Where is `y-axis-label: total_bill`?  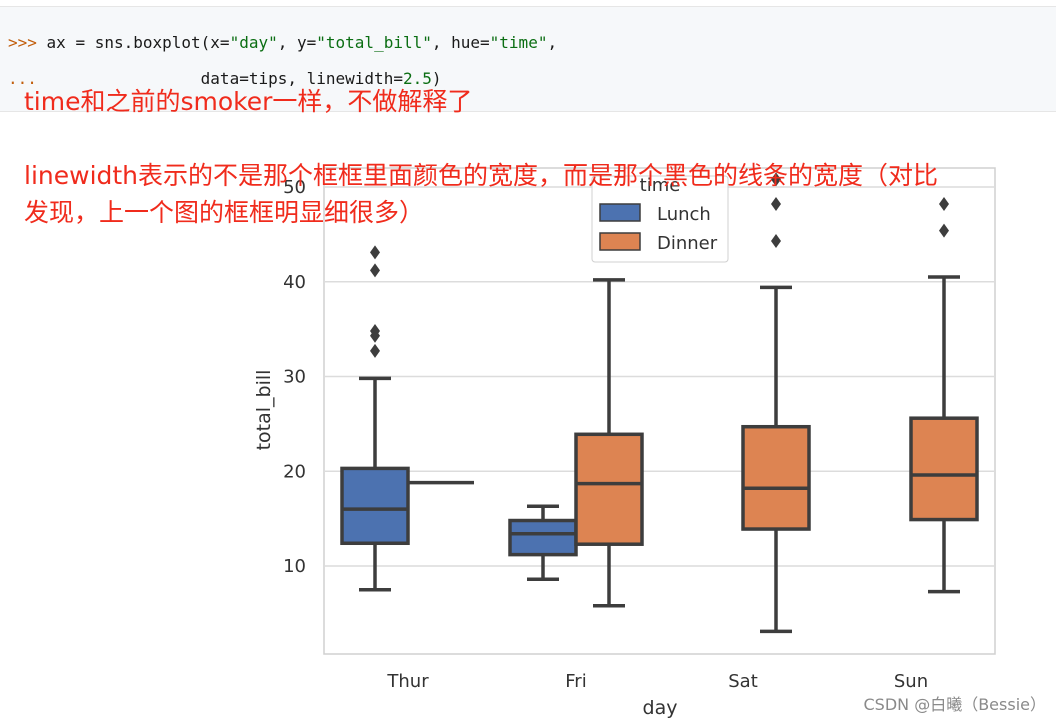 y-axis-label: total_bill is located at coordinates (264, 410).